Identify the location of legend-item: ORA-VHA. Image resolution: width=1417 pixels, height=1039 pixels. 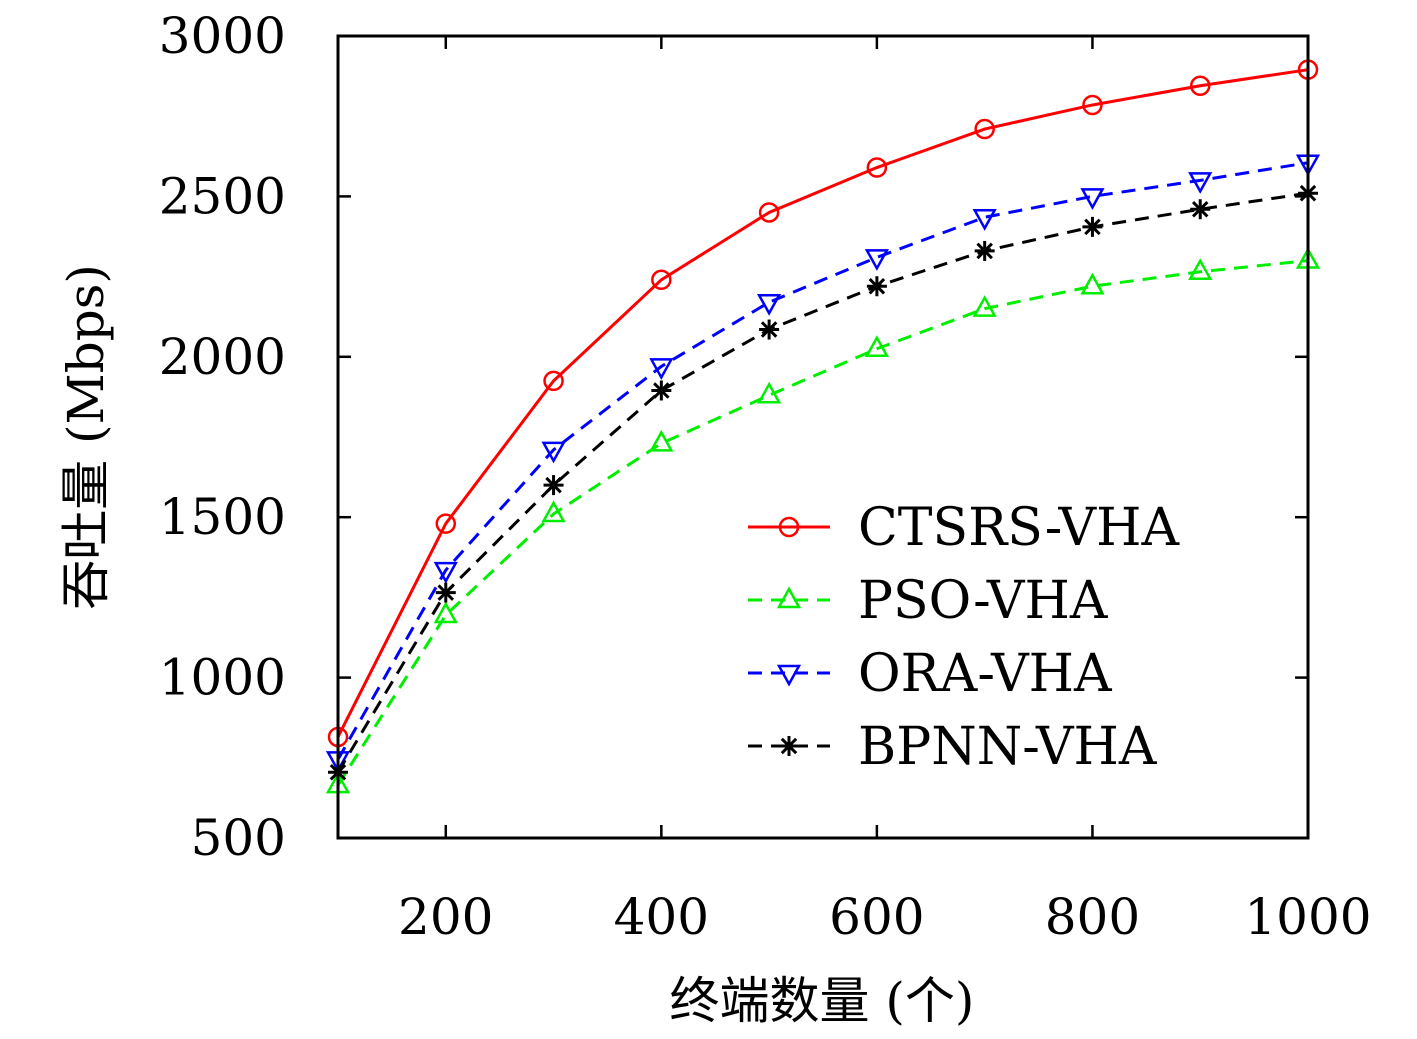
(930, 674).